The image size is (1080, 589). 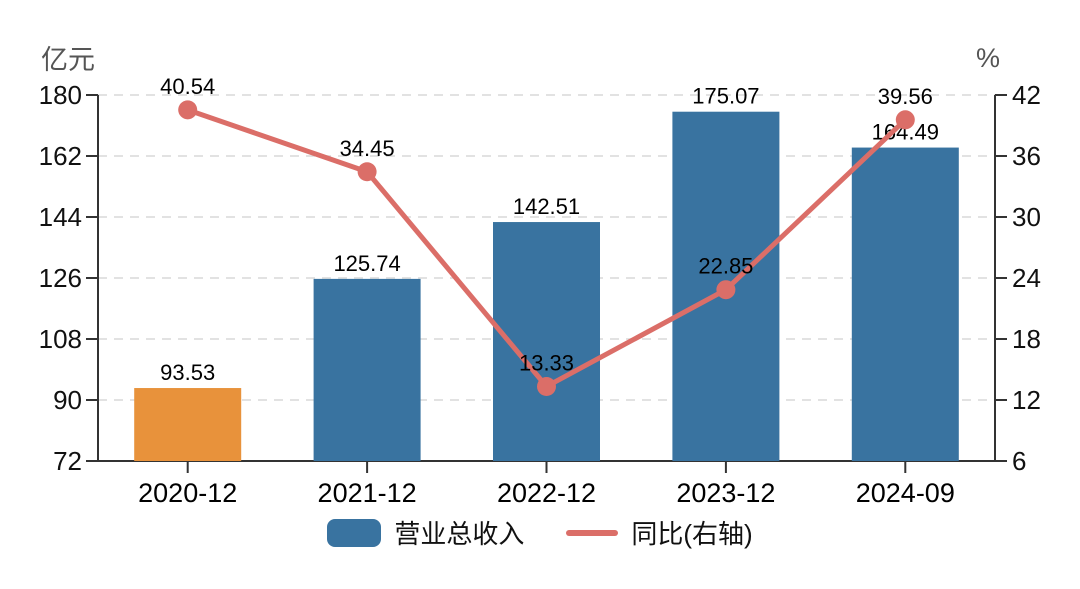 I want to click on legend-item-revenue: 营业总收入, so click(x=425, y=532).